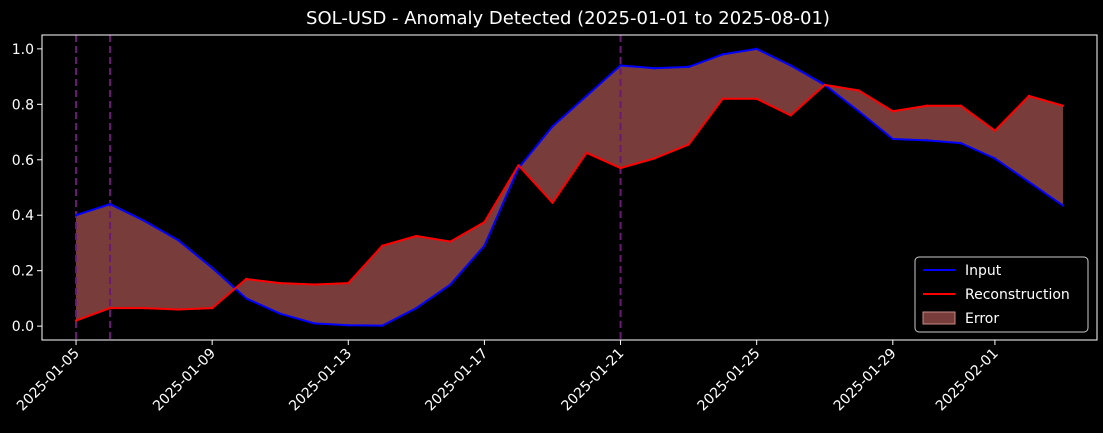  Describe the element at coordinates (23, 272) in the screenshot. I see `y-tick-label: 0.2` at that location.